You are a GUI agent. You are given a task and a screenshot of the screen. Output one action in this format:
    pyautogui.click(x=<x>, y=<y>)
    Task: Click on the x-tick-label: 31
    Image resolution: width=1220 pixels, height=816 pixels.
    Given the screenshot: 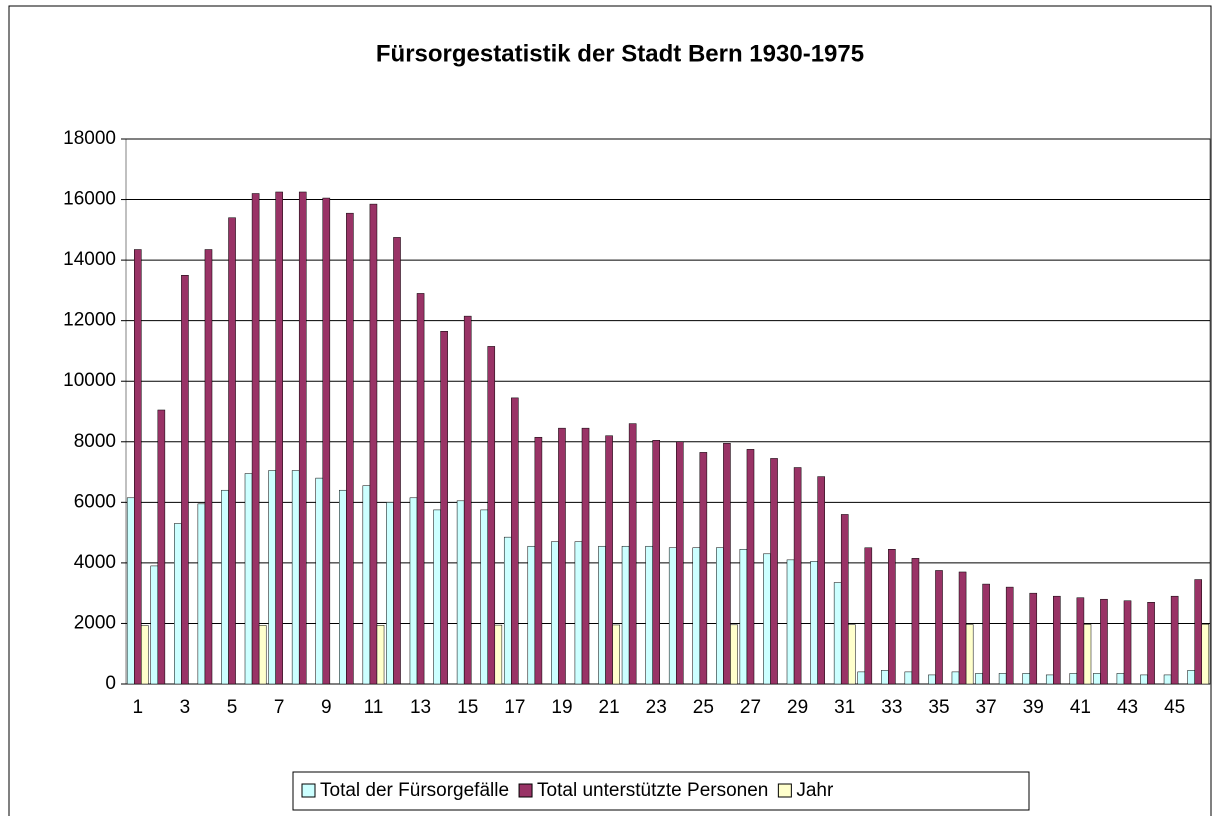 What is the action you would take?
    pyautogui.click(x=844, y=707)
    